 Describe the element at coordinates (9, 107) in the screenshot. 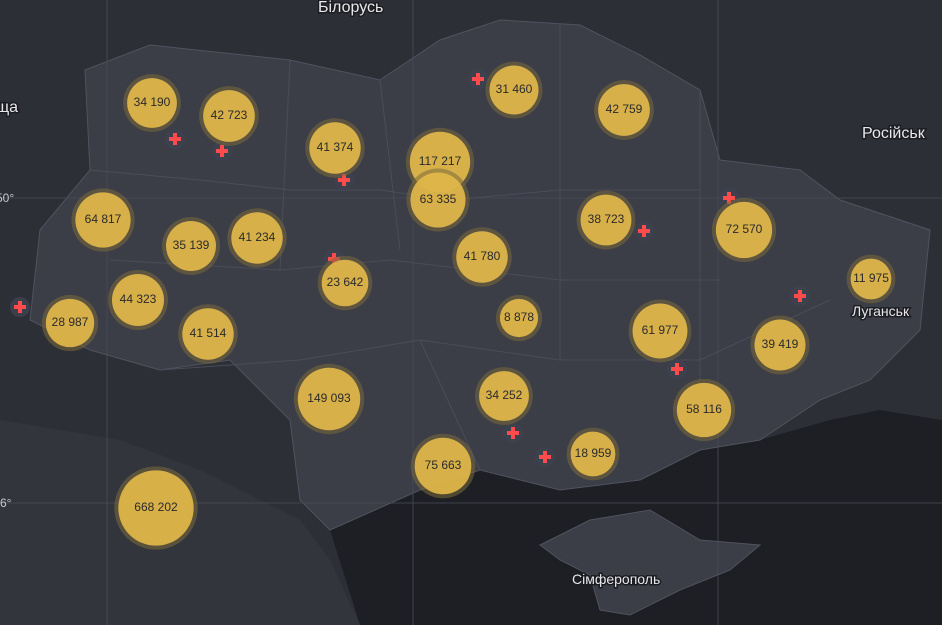

I see `place-label: ща` at that location.